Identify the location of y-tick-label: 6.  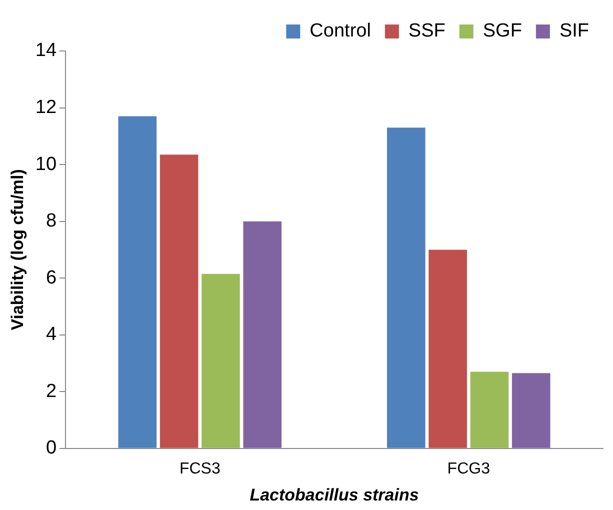
(51, 277).